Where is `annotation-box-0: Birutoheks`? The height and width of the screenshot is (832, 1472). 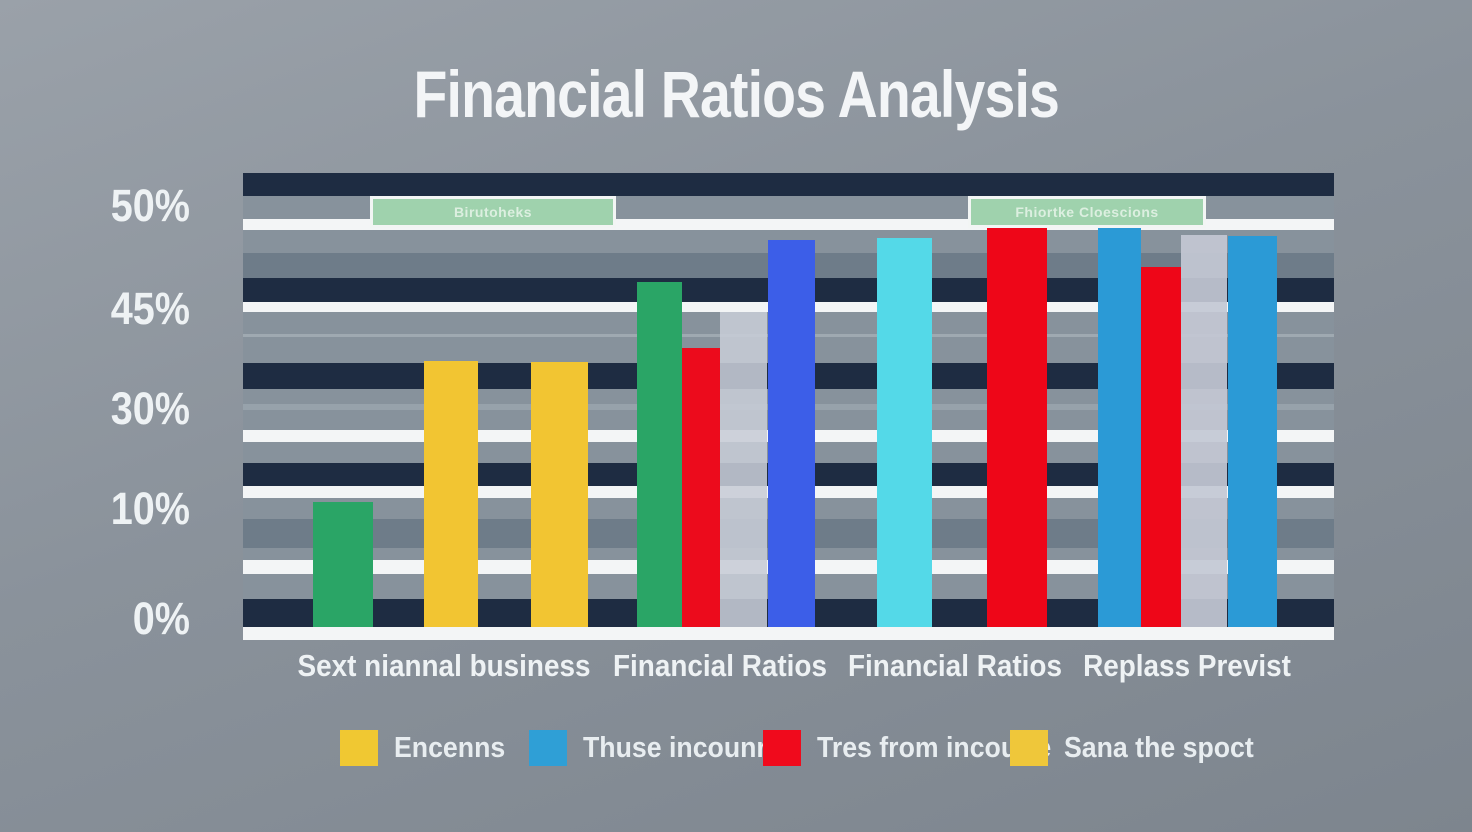
annotation-box-0: Birutoheks is located at coordinates (493, 212).